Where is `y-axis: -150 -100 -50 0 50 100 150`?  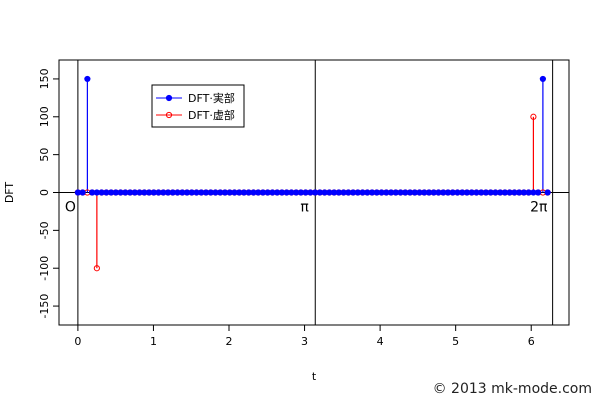
y-axis: -150 -100 -50 0 50 100 150 is located at coordinates (48, 193).